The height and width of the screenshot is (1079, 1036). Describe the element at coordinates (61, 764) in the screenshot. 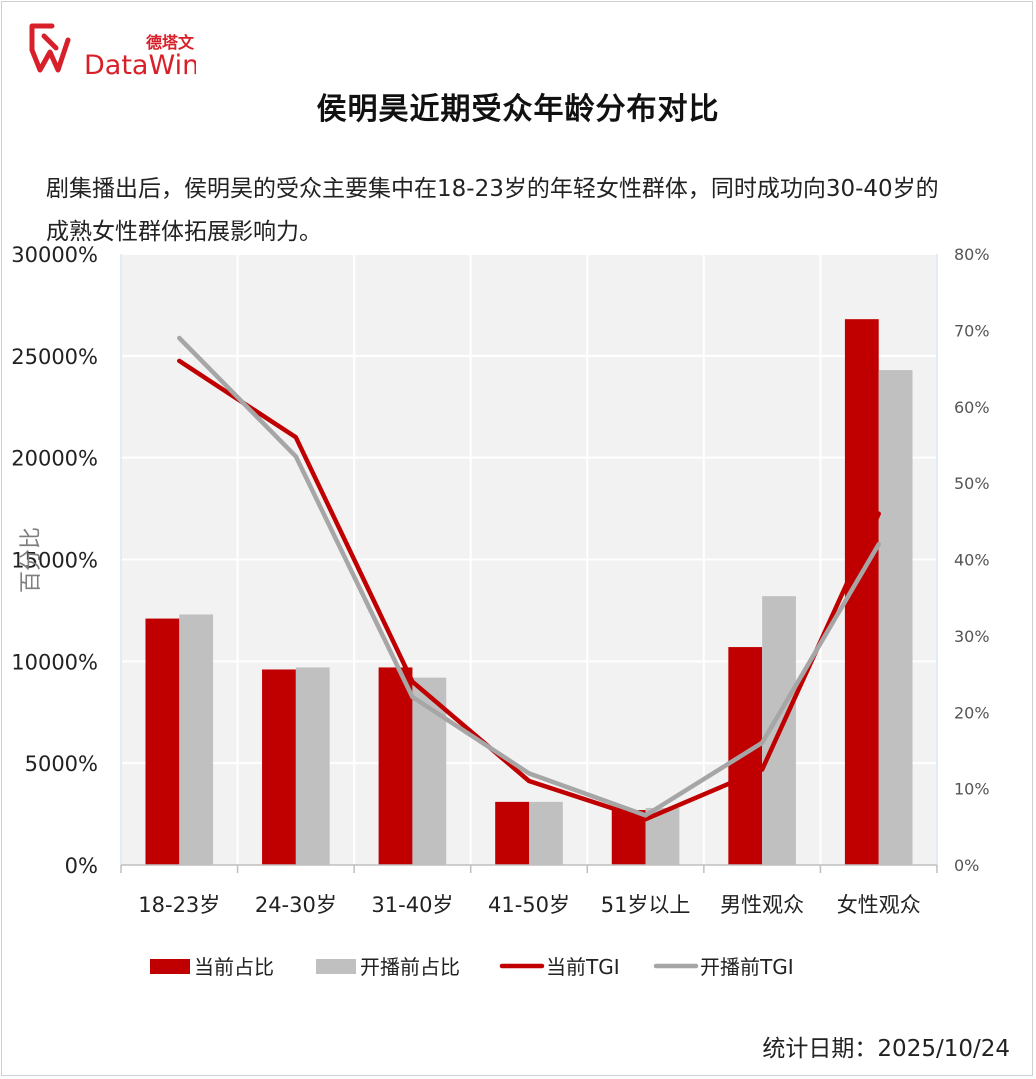

I see `y-tick-label: 5000%` at that location.